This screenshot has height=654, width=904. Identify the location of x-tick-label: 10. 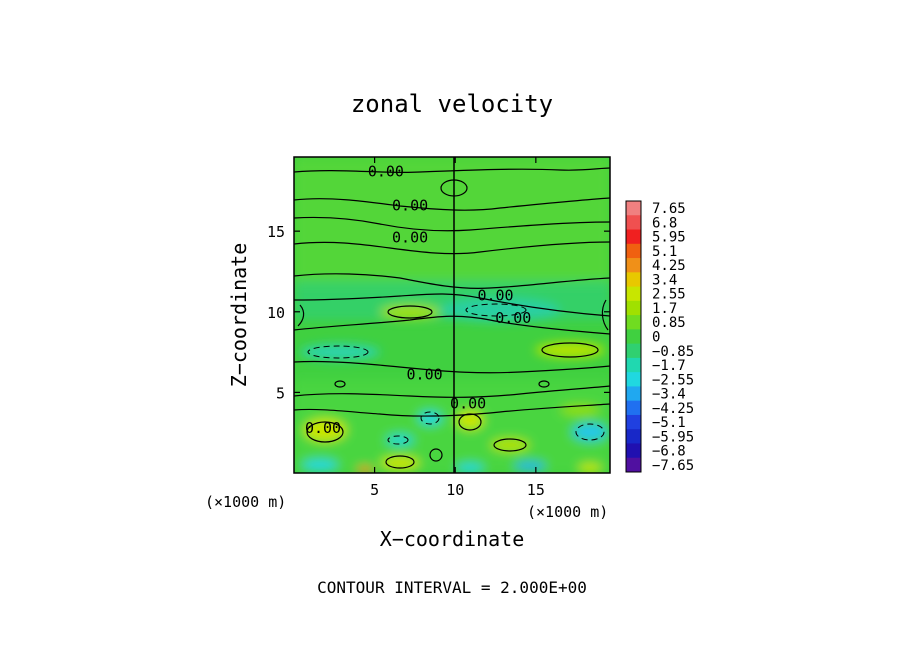
(455, 490).